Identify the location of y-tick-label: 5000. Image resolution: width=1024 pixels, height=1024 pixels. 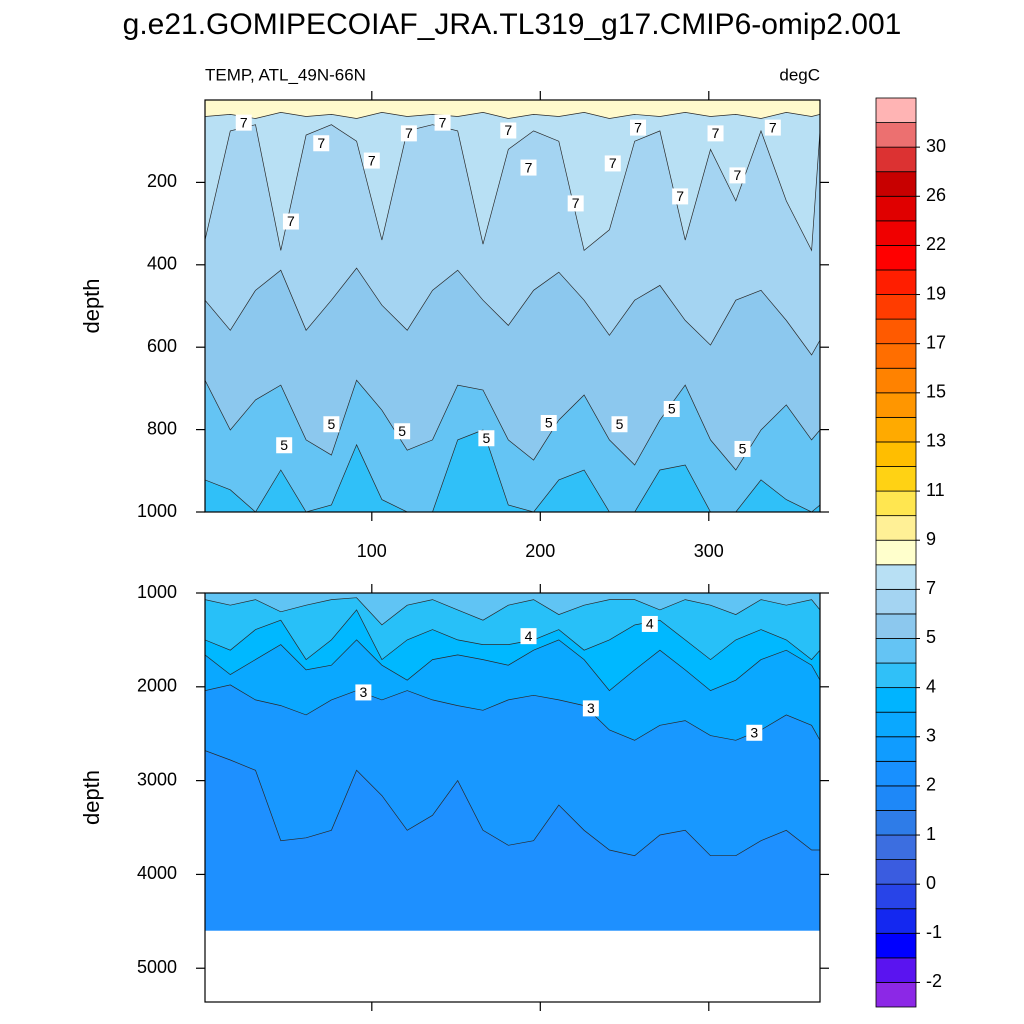
(157, 967).